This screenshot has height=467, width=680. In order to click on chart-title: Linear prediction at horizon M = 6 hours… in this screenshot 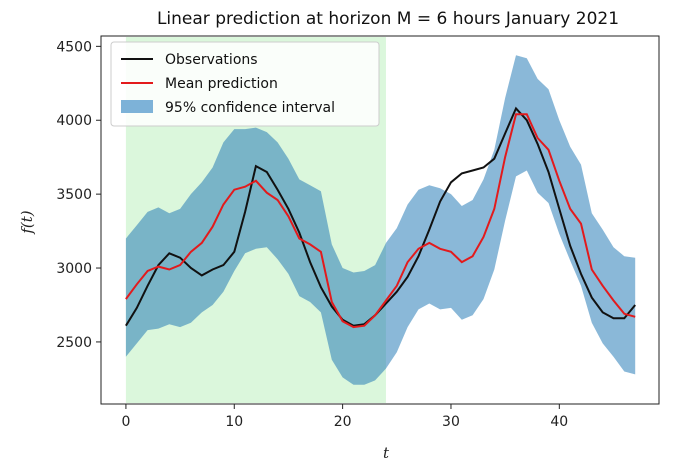, I will do `click(388, 19)`.